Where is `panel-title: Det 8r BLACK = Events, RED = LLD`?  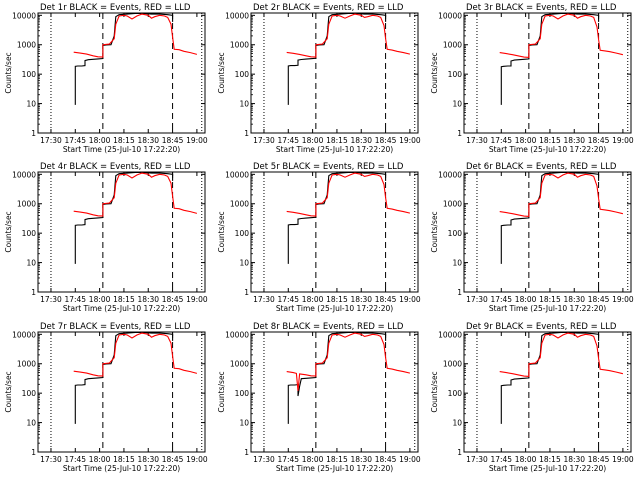 panel-title: Det 8r BLACK = Events, RED = LLD is located at coordinates (328, 327).